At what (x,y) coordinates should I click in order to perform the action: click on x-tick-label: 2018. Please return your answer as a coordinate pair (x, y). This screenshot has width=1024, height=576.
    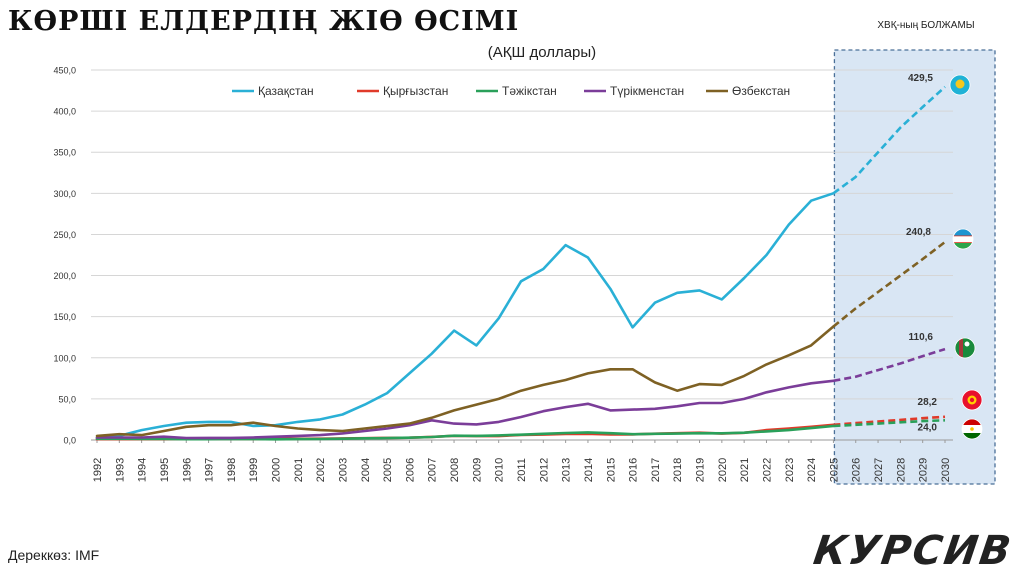
    Looking at the image, I should click on (678, 470).